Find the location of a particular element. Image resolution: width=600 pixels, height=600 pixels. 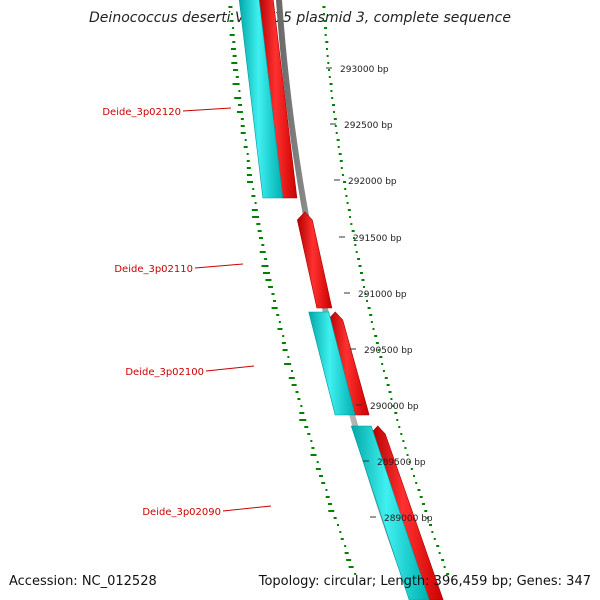

gene-label: Deide_3p02100 is located at coordinates (164, 372).